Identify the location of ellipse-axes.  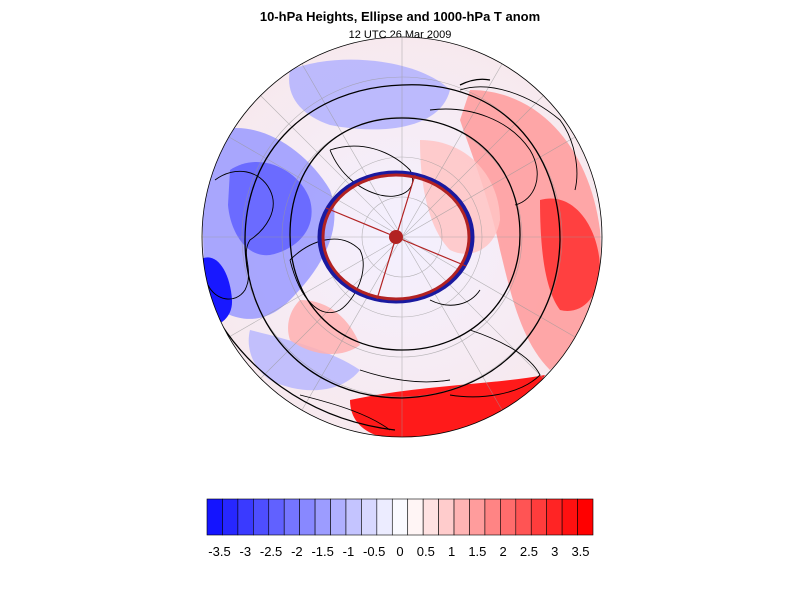
(396, 237).